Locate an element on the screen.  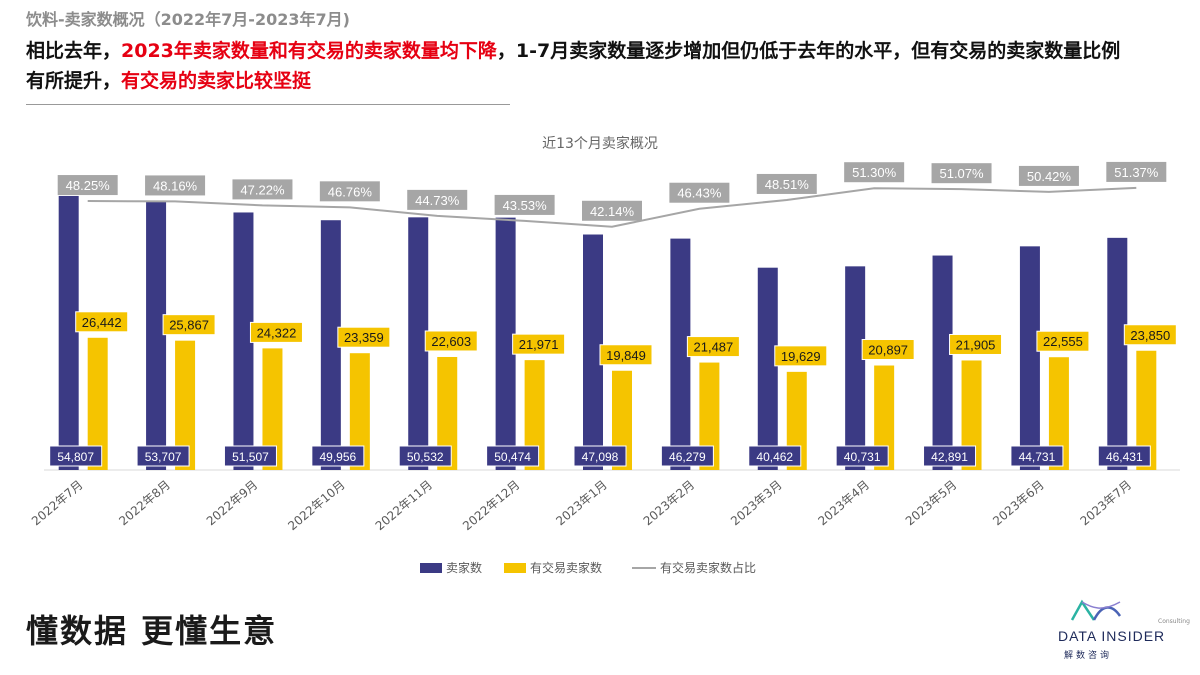
brand-name: DATA INSIDER is located at coordinates (1112, 636).